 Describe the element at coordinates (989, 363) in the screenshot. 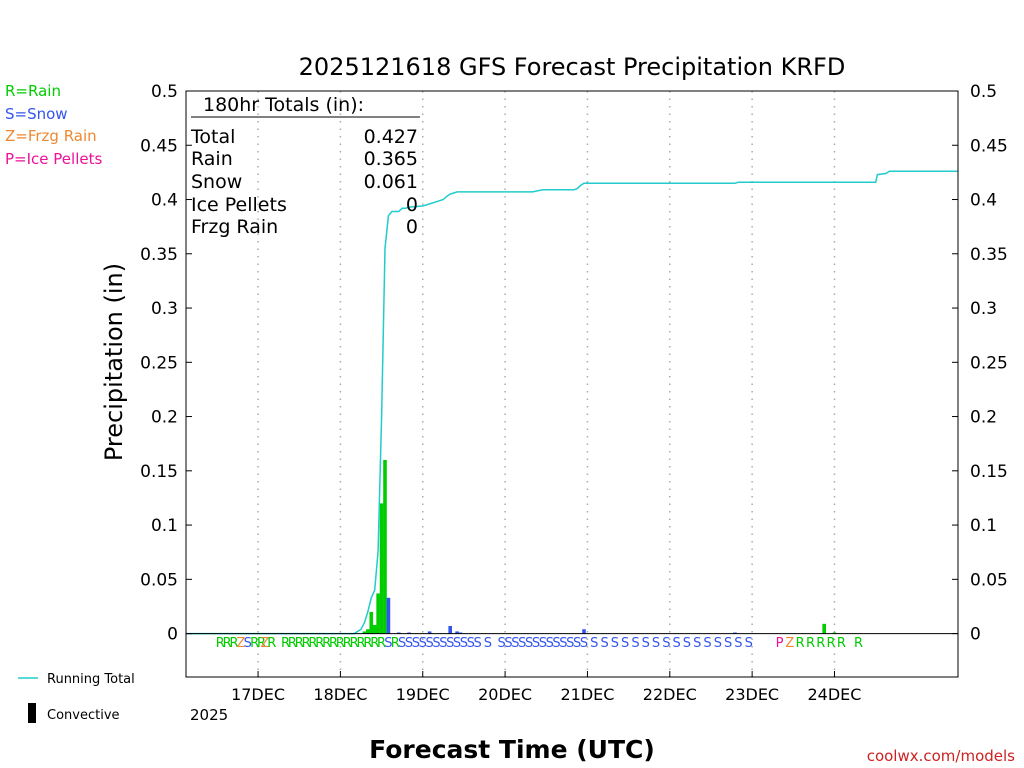

I see `y-tick-label-right: 0.25` at that location.